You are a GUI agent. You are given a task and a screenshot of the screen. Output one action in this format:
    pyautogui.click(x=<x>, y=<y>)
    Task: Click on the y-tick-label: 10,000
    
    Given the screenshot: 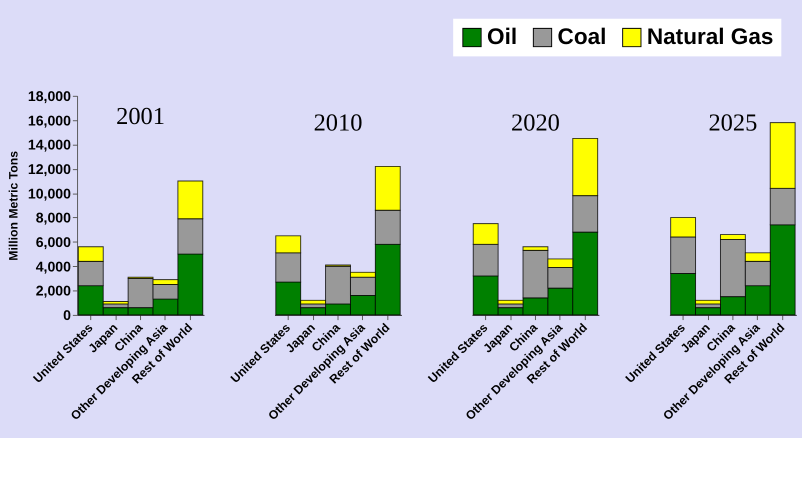 What is the action you would take?
    pyautogui.click(x=50, y=193)
    